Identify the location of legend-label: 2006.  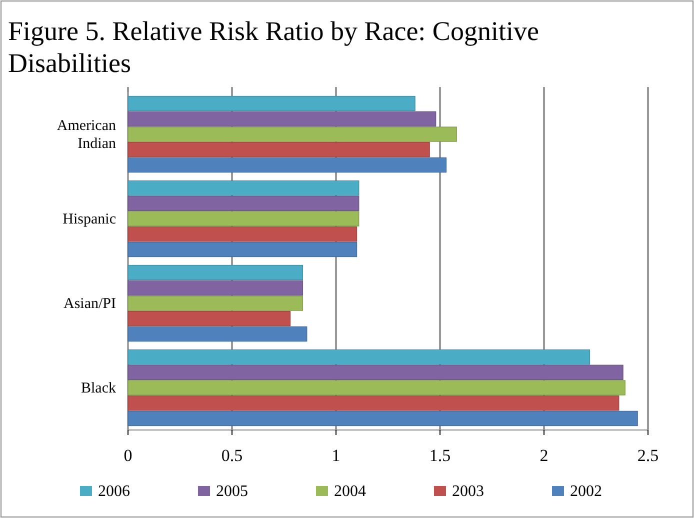
(114, 491).